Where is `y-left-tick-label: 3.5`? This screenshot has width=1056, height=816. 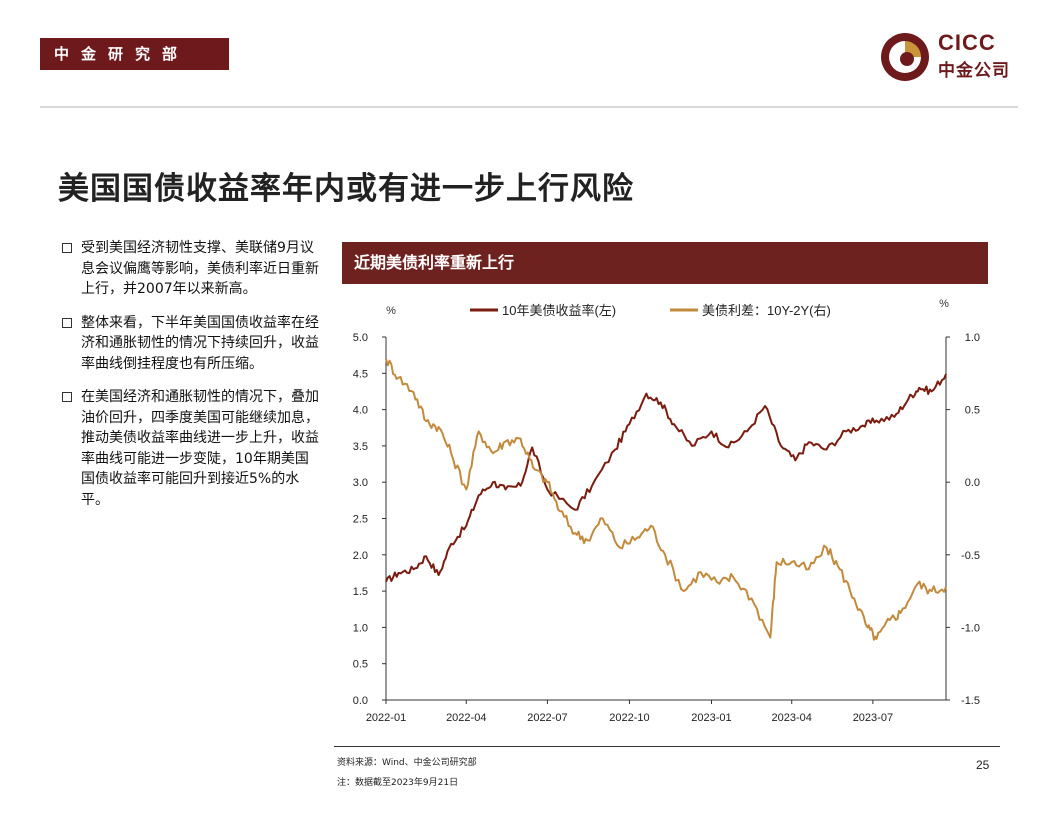 y-left-tick-label: 3.5 is located at coordinates (360, 447).